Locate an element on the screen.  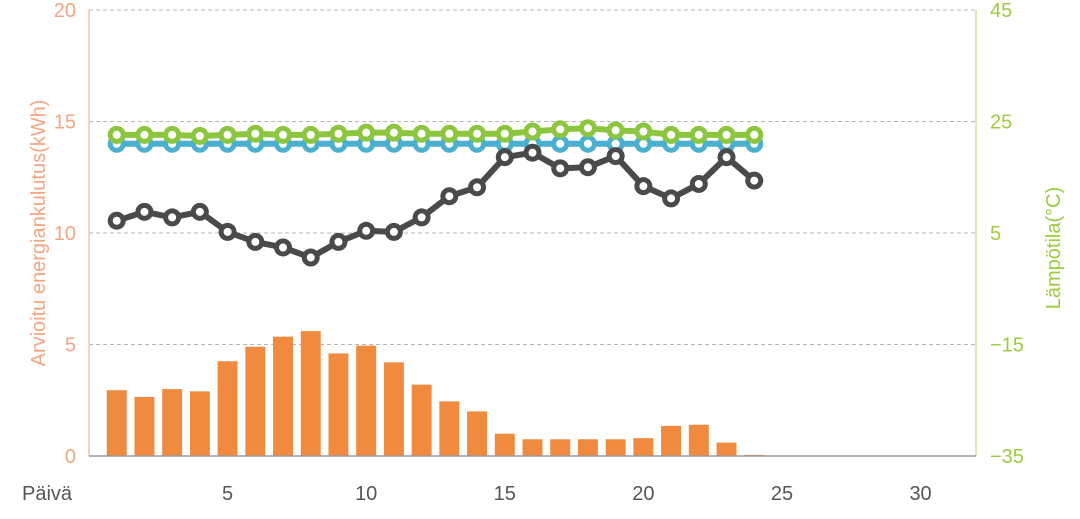
y-right-tick-label: −15 is located at coordinates (1007, 346).